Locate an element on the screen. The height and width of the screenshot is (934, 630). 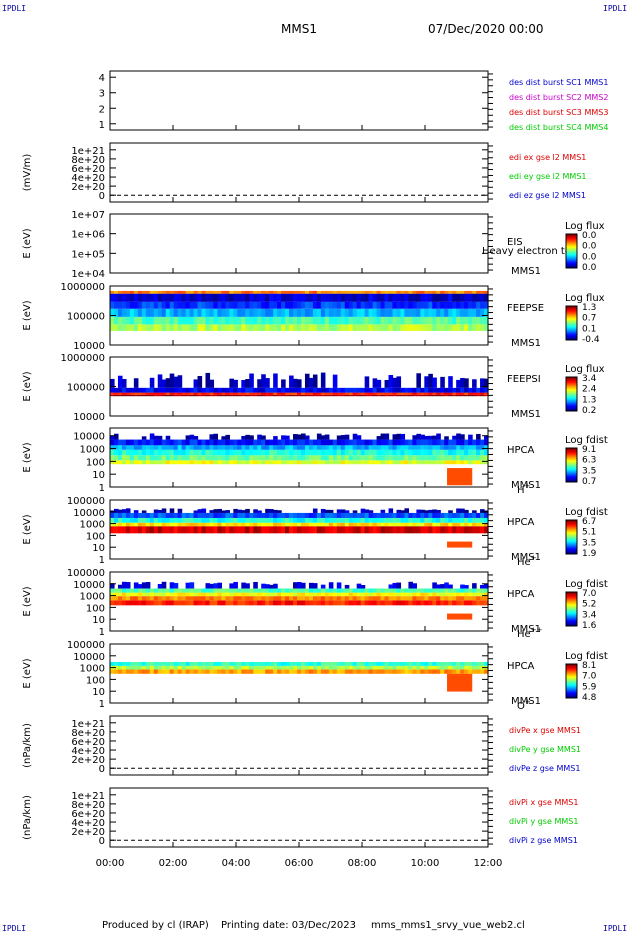
species-label: He++ is located at coordinates (530, 633).